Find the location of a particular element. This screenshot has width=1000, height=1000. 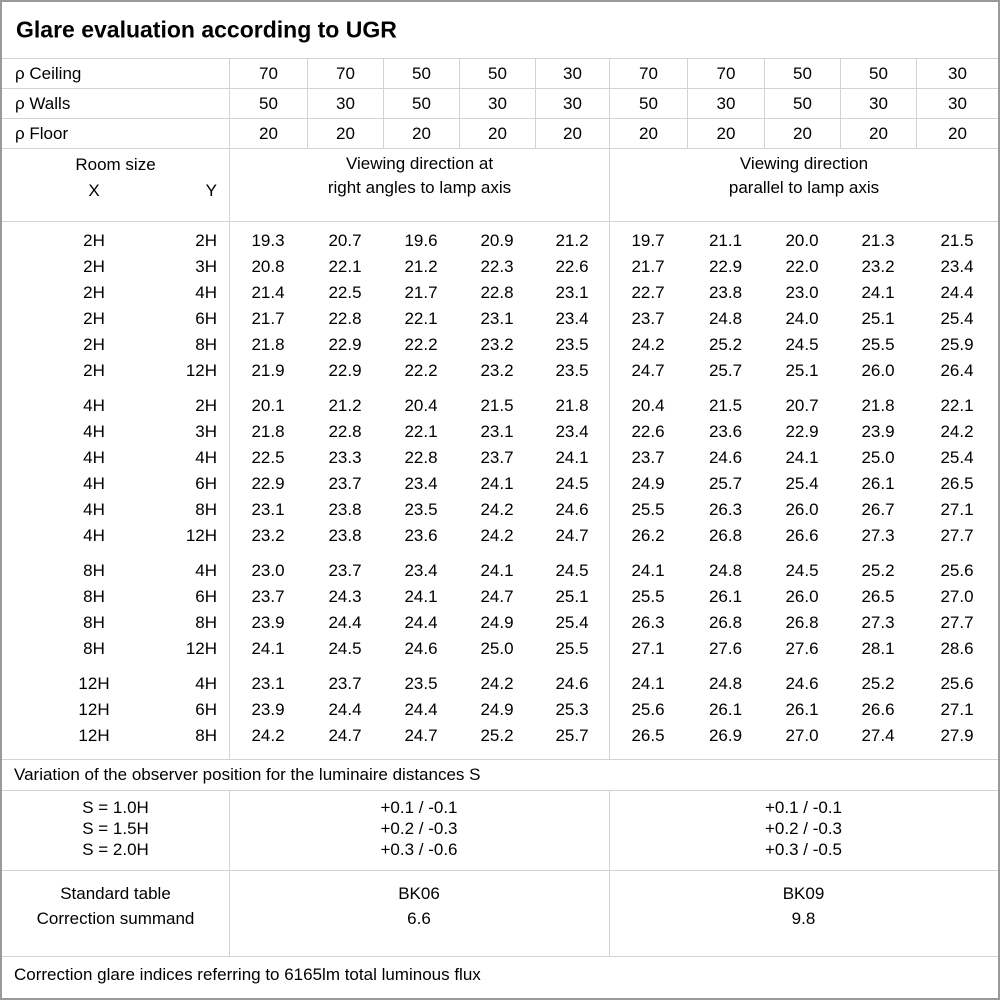

reflectance-row: ρ Walls 50 30 50 30 30 50 30 50 30 30 is located at coordinates (500, 104).